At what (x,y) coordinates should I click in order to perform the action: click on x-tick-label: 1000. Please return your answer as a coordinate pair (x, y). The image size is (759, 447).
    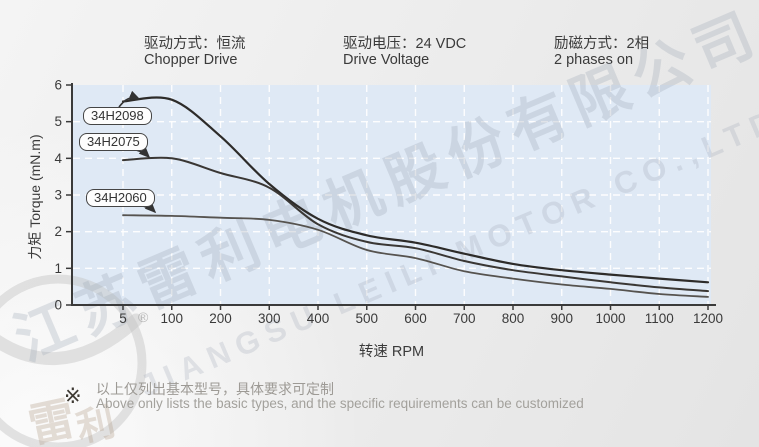
    Looking at the image, I should click on (610, 318).